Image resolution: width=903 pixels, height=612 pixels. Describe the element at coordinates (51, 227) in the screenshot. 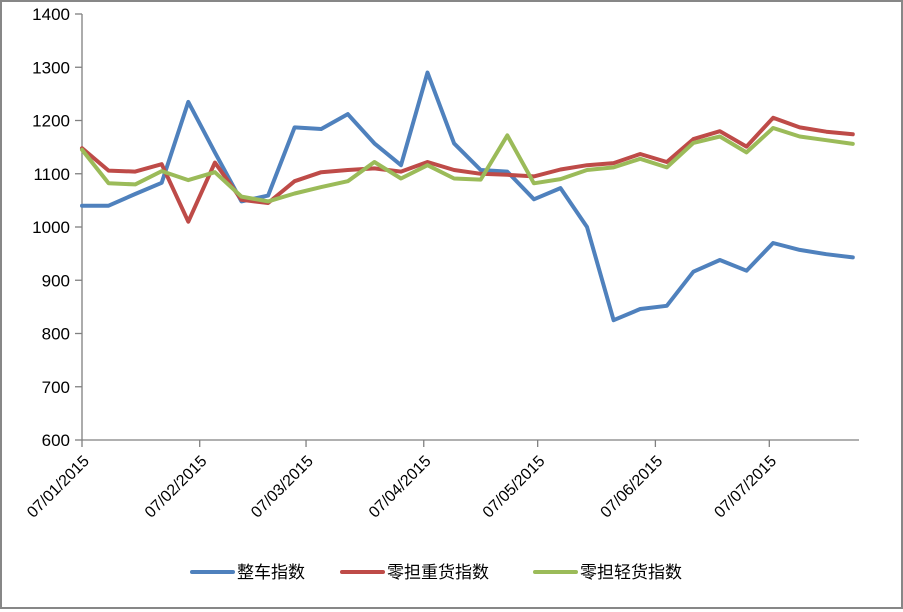

I see `y-tick-label: 1000` at that location.